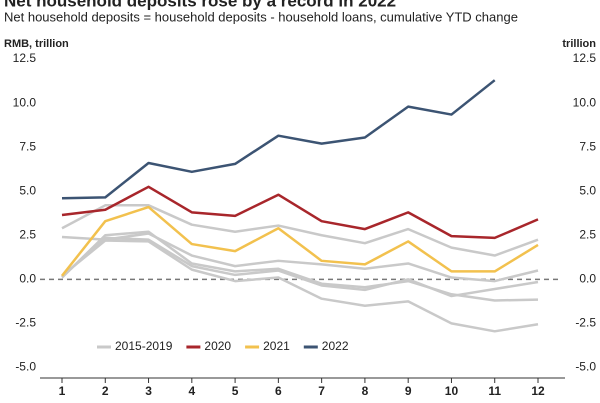 This screenshot has height=403, width=600. I want to click on x-tick-label: 1, so click(62, 391).